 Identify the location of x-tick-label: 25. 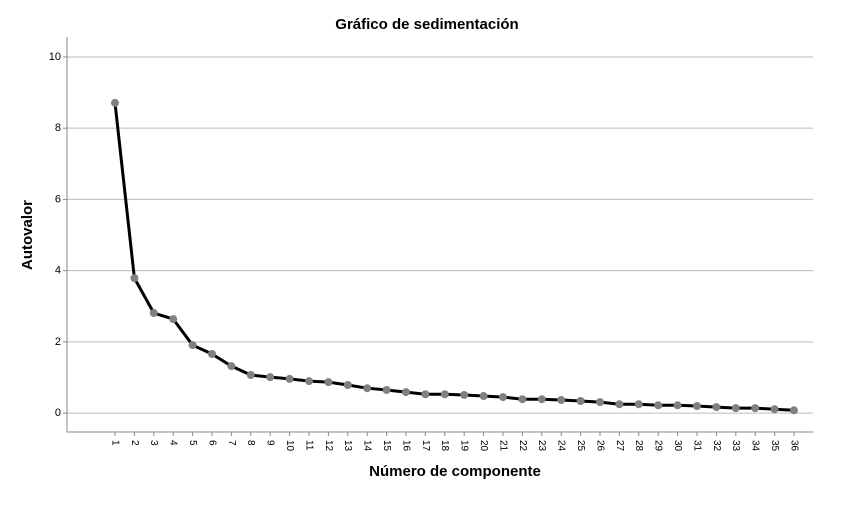
(580, 446).